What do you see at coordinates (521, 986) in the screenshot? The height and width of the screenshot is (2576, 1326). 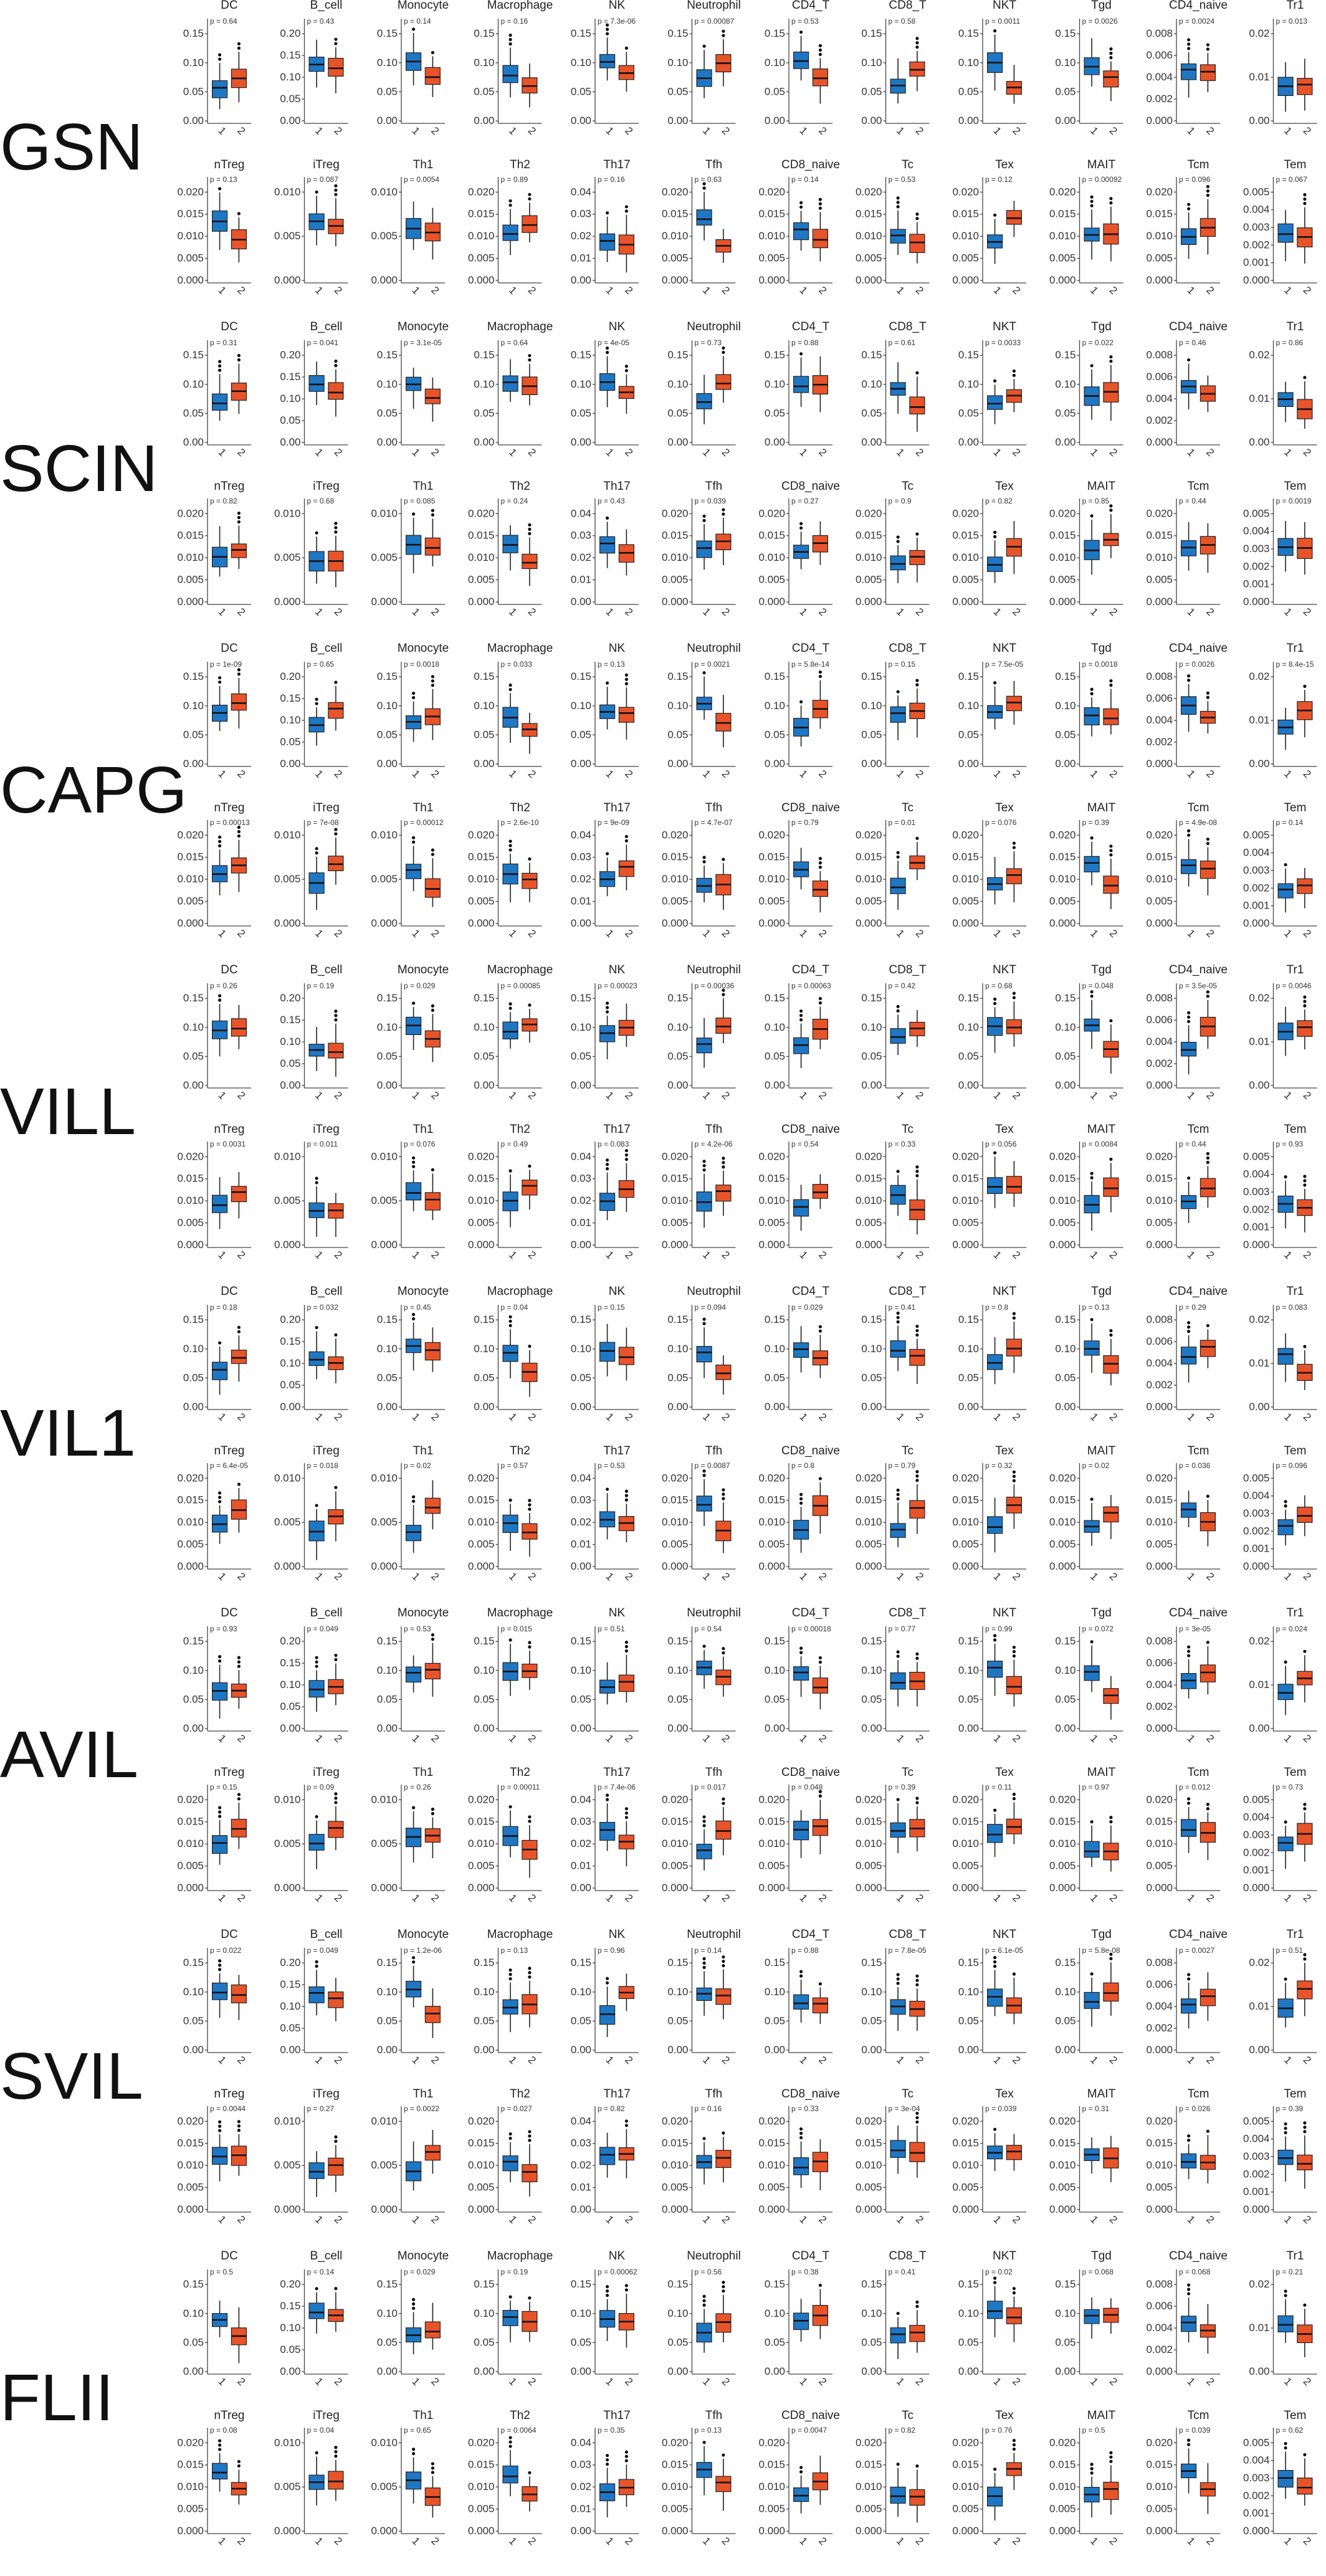 I see `p-value-label: p = 0.00085` at bounding box center [521, 986].